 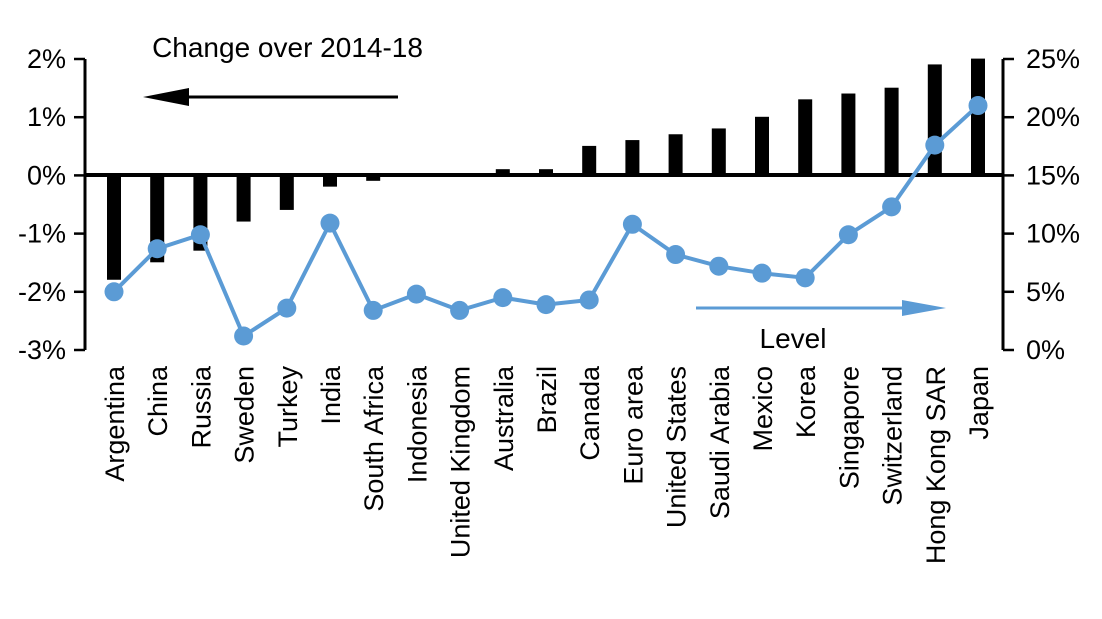 What do you see at coordinates (632, 157) in the screenshot?
I see `bar-euro-area` at bounding box center [632, 157].